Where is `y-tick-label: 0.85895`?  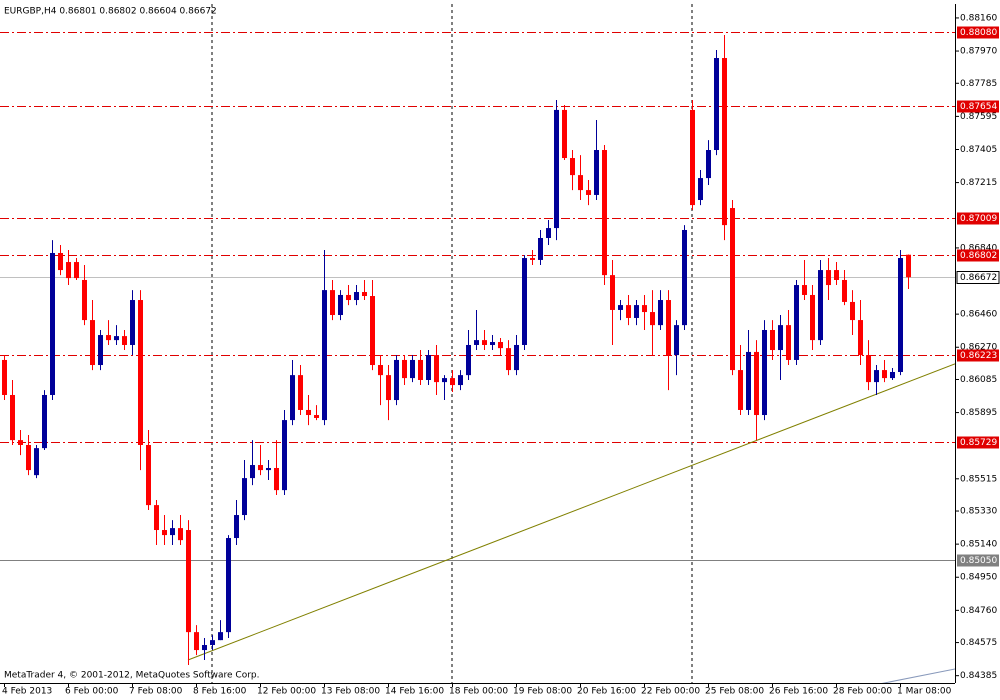
y-tick-label: 0.85895 is located at coordinates (978, 413).